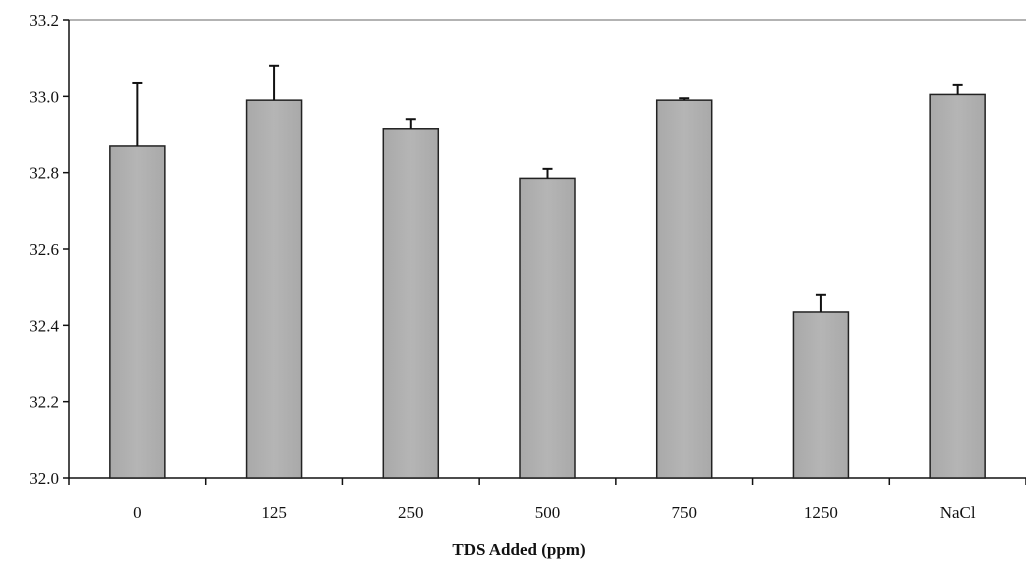 This screenshot has height=563, width=1026. What do you see at coordinates (548, 512) in the screenshot?
I see `x-tick-label: 500` at bounding box center [548, 512].